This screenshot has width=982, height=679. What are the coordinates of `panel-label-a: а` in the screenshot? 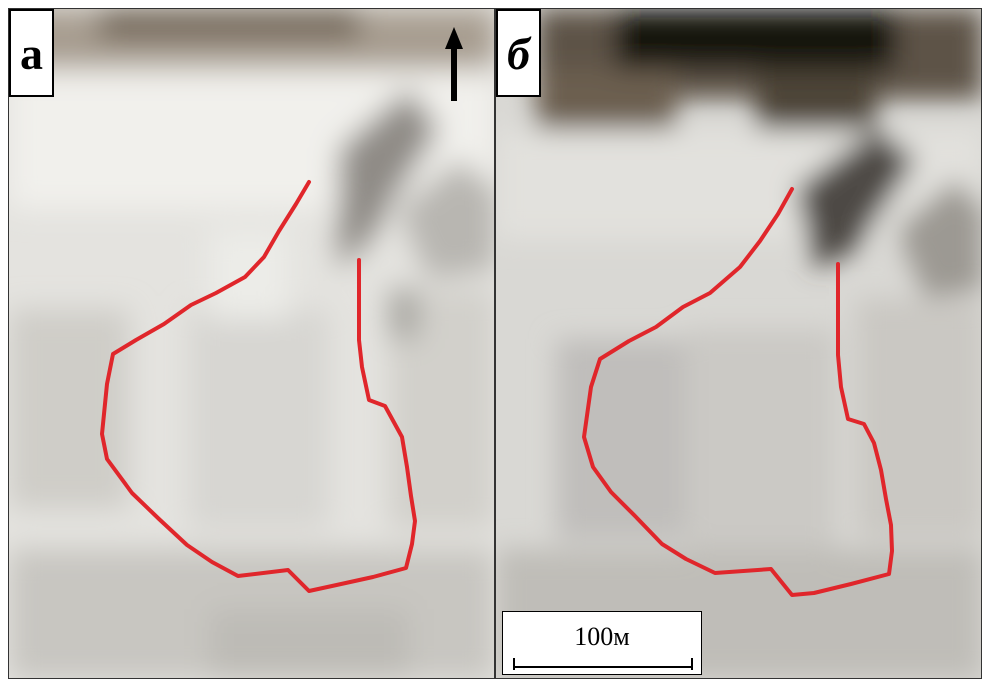 It's located at (31, 53).